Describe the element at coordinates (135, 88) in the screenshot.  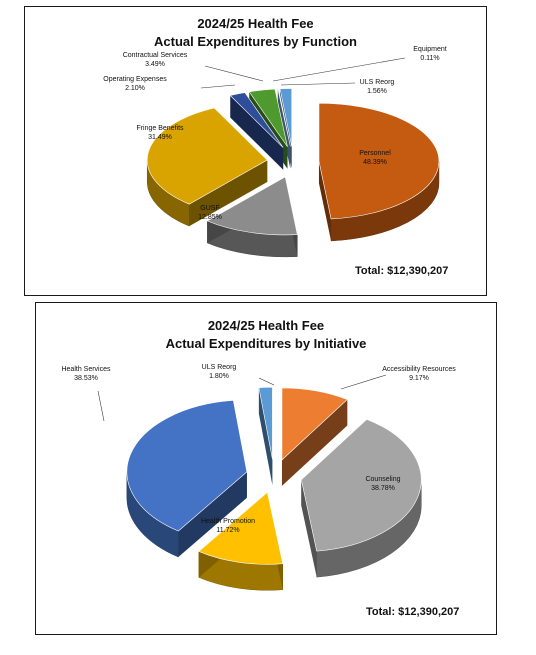
I see `slice-value-label: 2.10%` at that location.